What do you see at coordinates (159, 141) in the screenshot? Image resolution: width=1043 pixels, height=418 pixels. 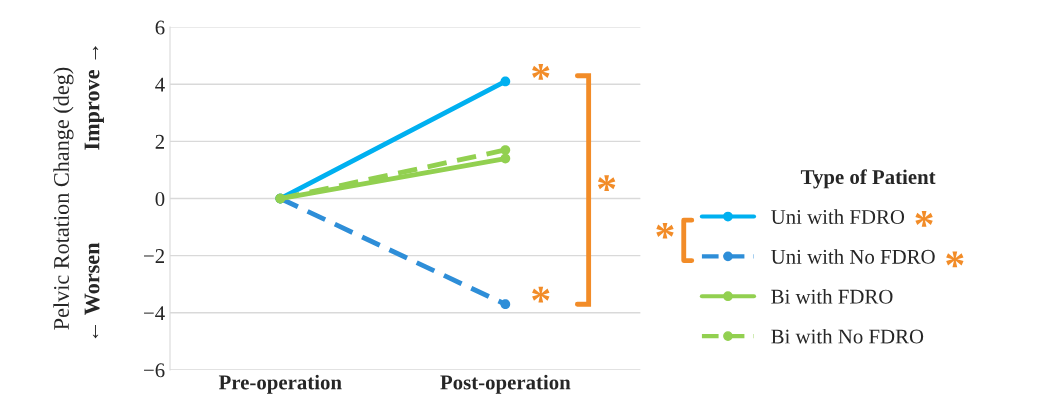 I see `y-tick-label: 2` at bounding box center [159, 141].